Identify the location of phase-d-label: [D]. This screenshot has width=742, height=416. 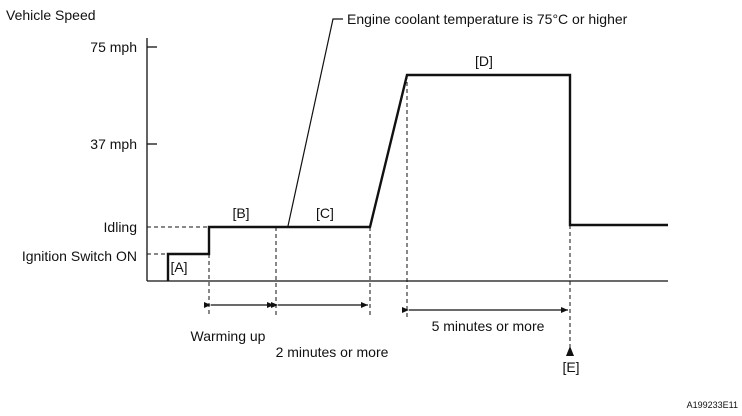
(484, 61).